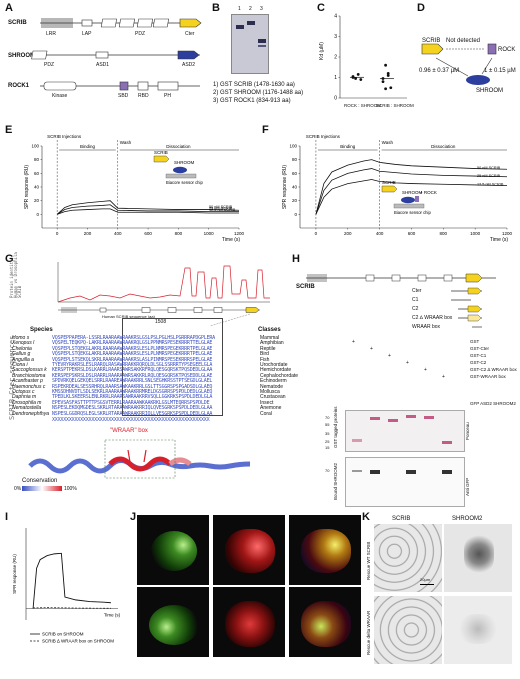  I want to click on species-name: Acanthaster p, so click(27, 381).